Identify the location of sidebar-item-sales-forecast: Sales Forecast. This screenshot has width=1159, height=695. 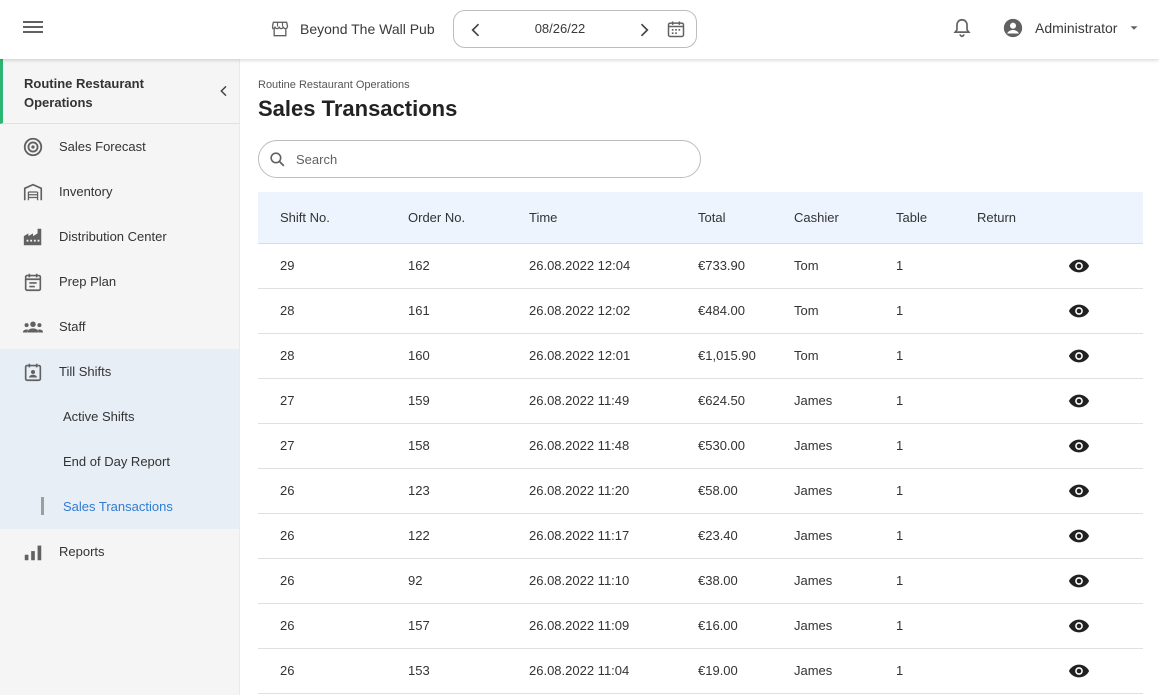
(119, 146).